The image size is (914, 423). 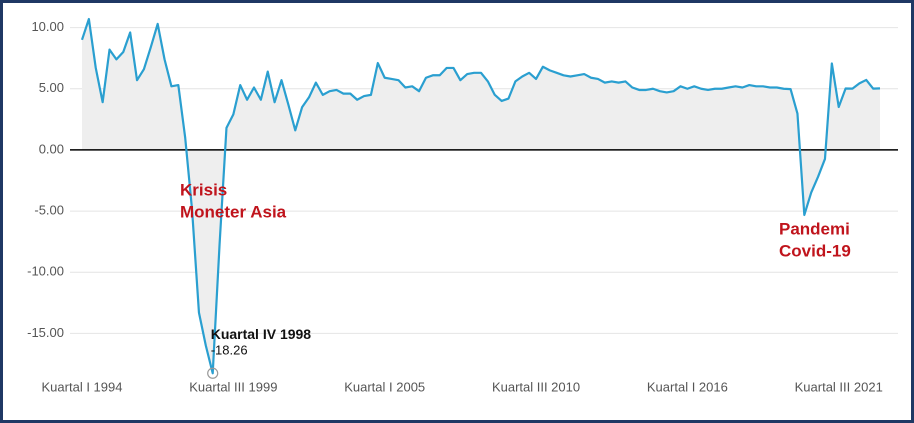 I want to click on y-tick-label: 5.00, so click(x=51, y=87).